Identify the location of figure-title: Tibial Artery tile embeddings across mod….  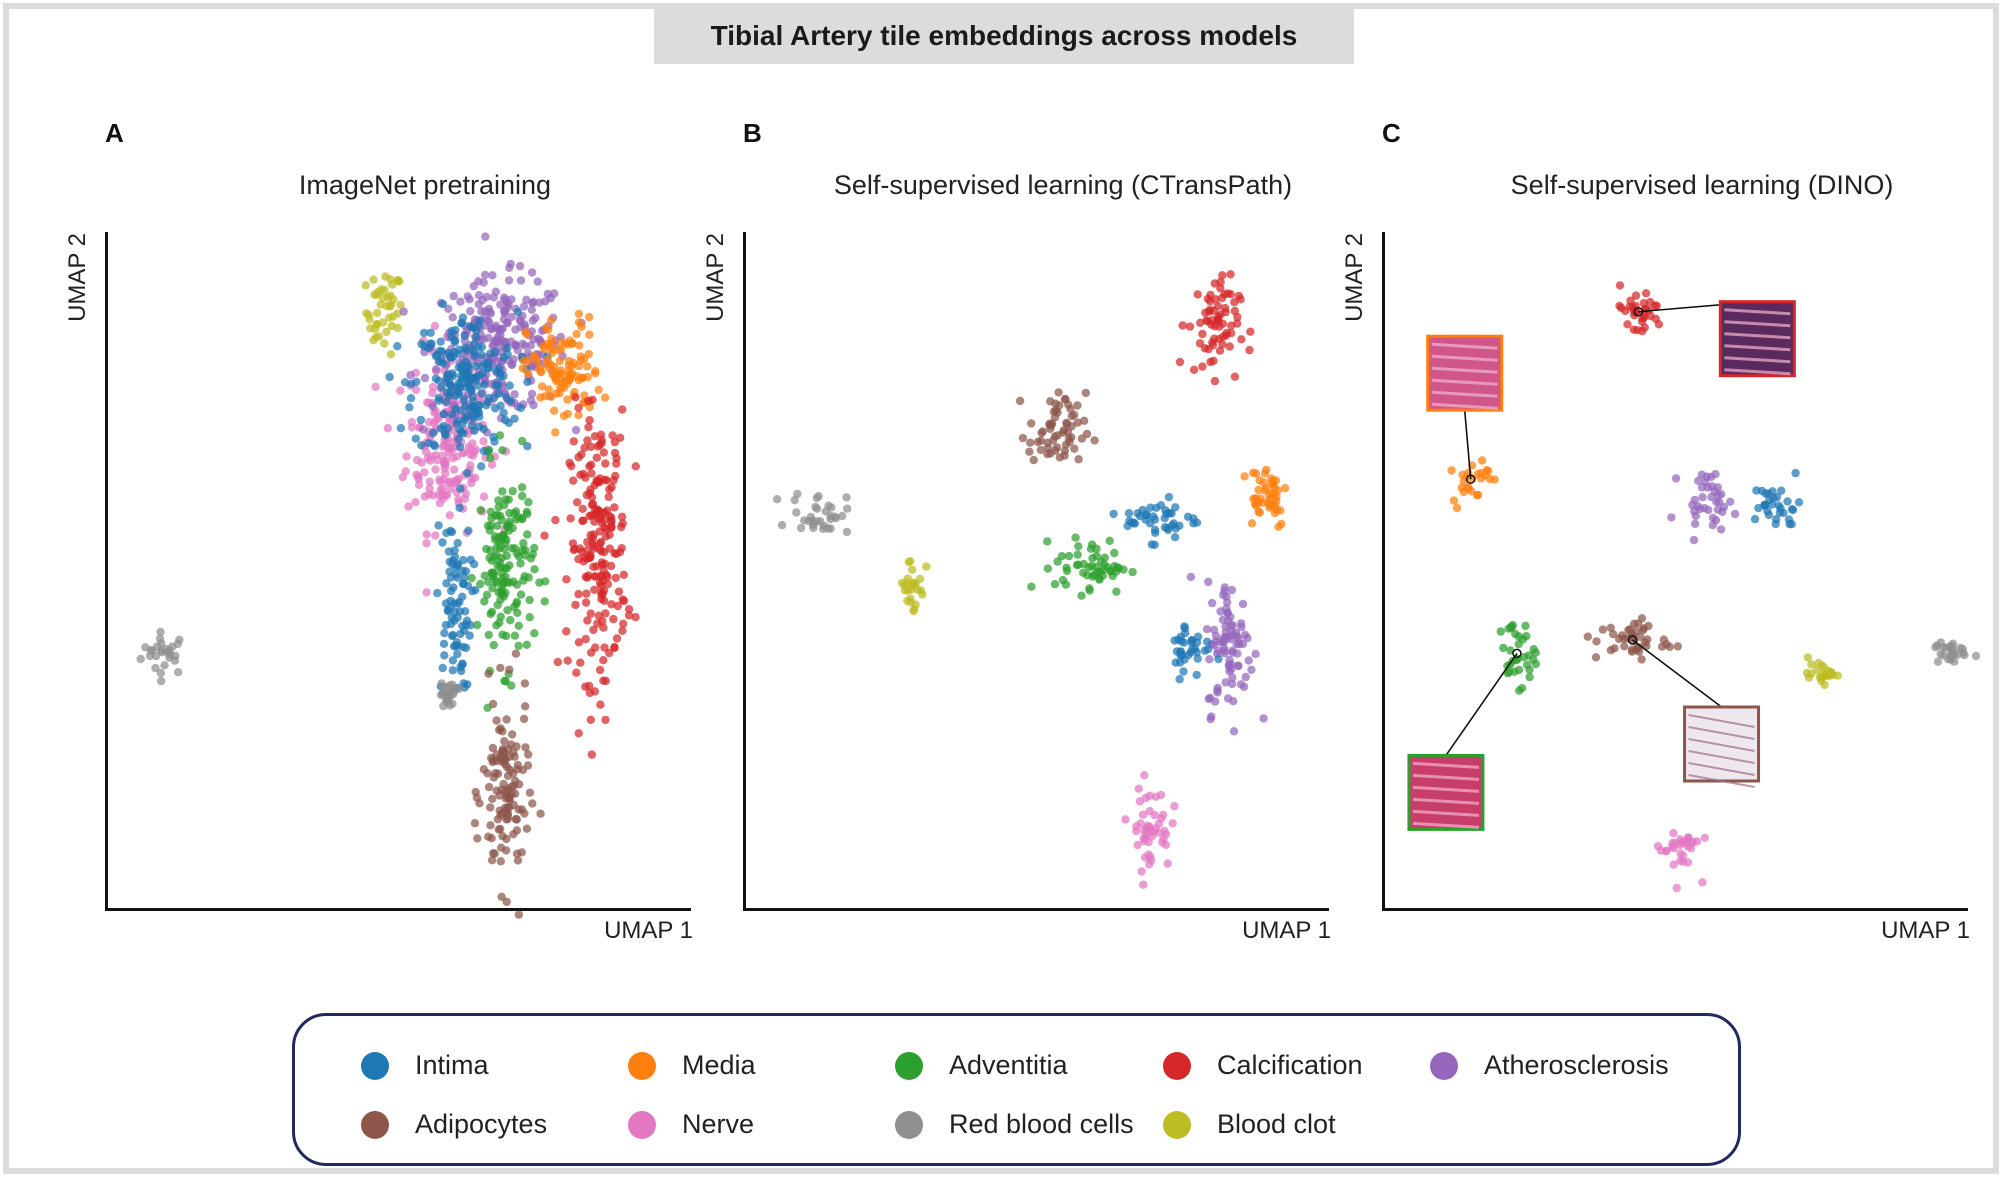
(1004, 36).